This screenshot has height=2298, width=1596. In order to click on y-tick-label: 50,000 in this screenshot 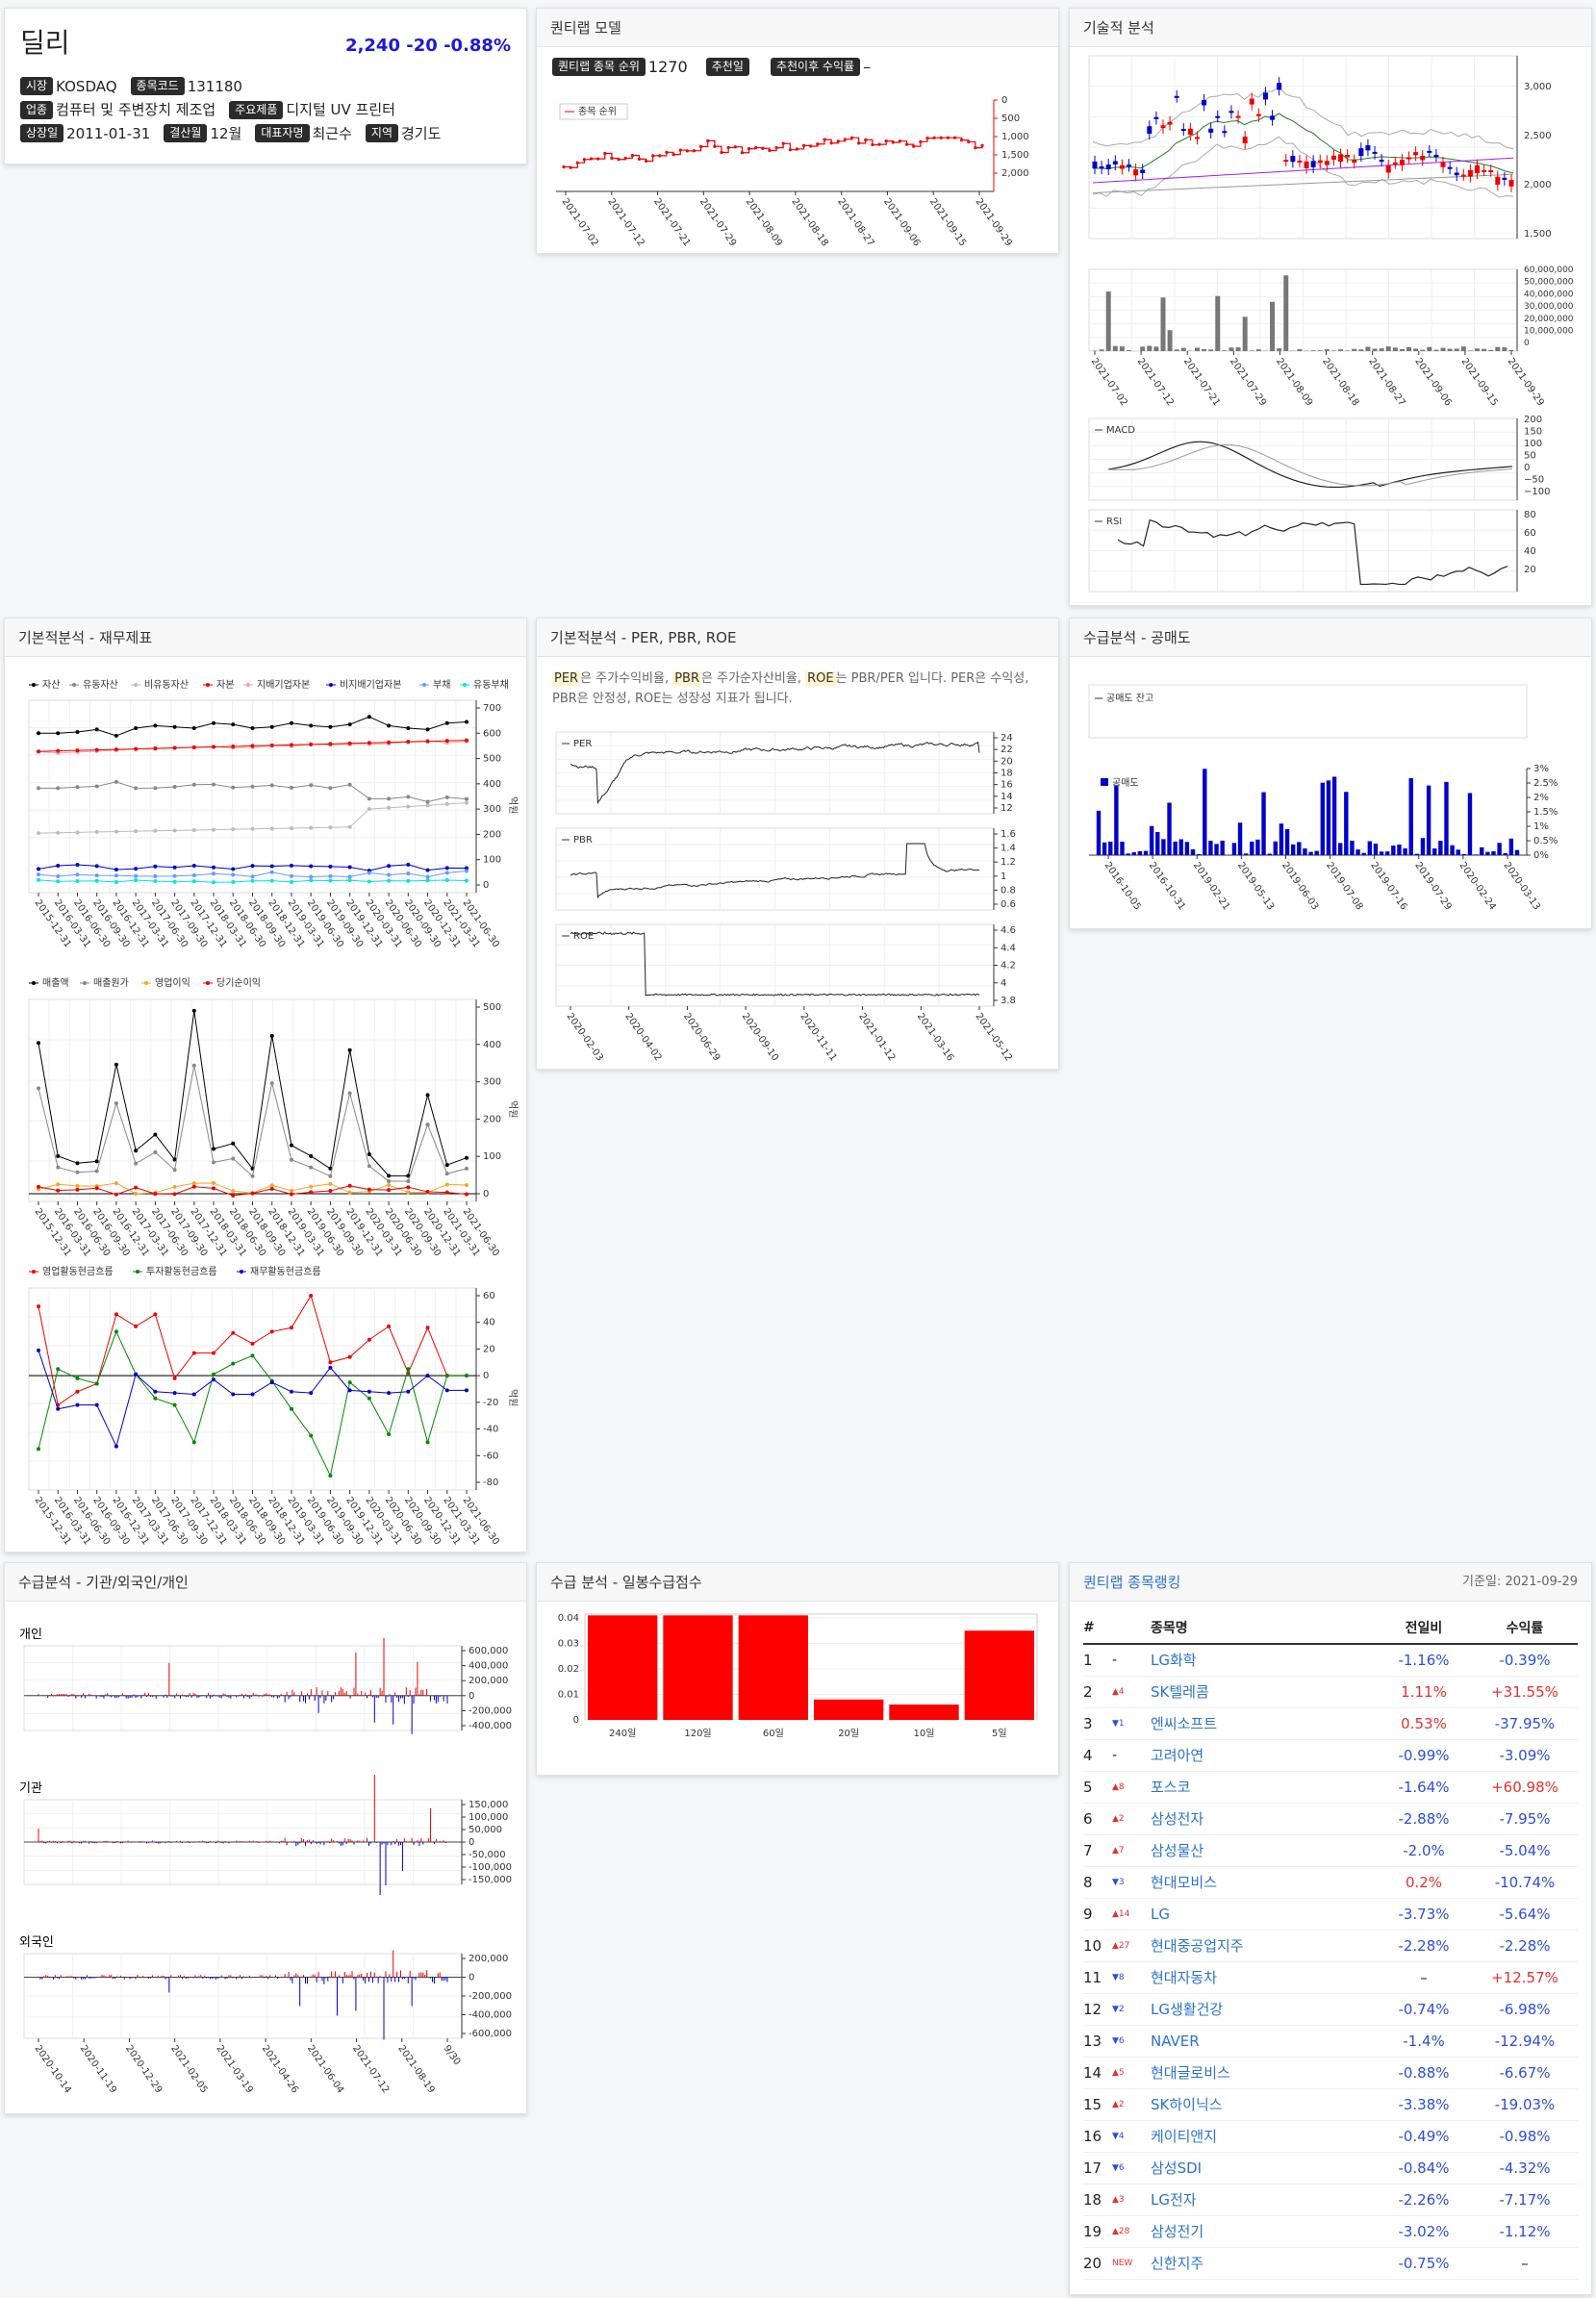, I will do `click(485, 1830)`.